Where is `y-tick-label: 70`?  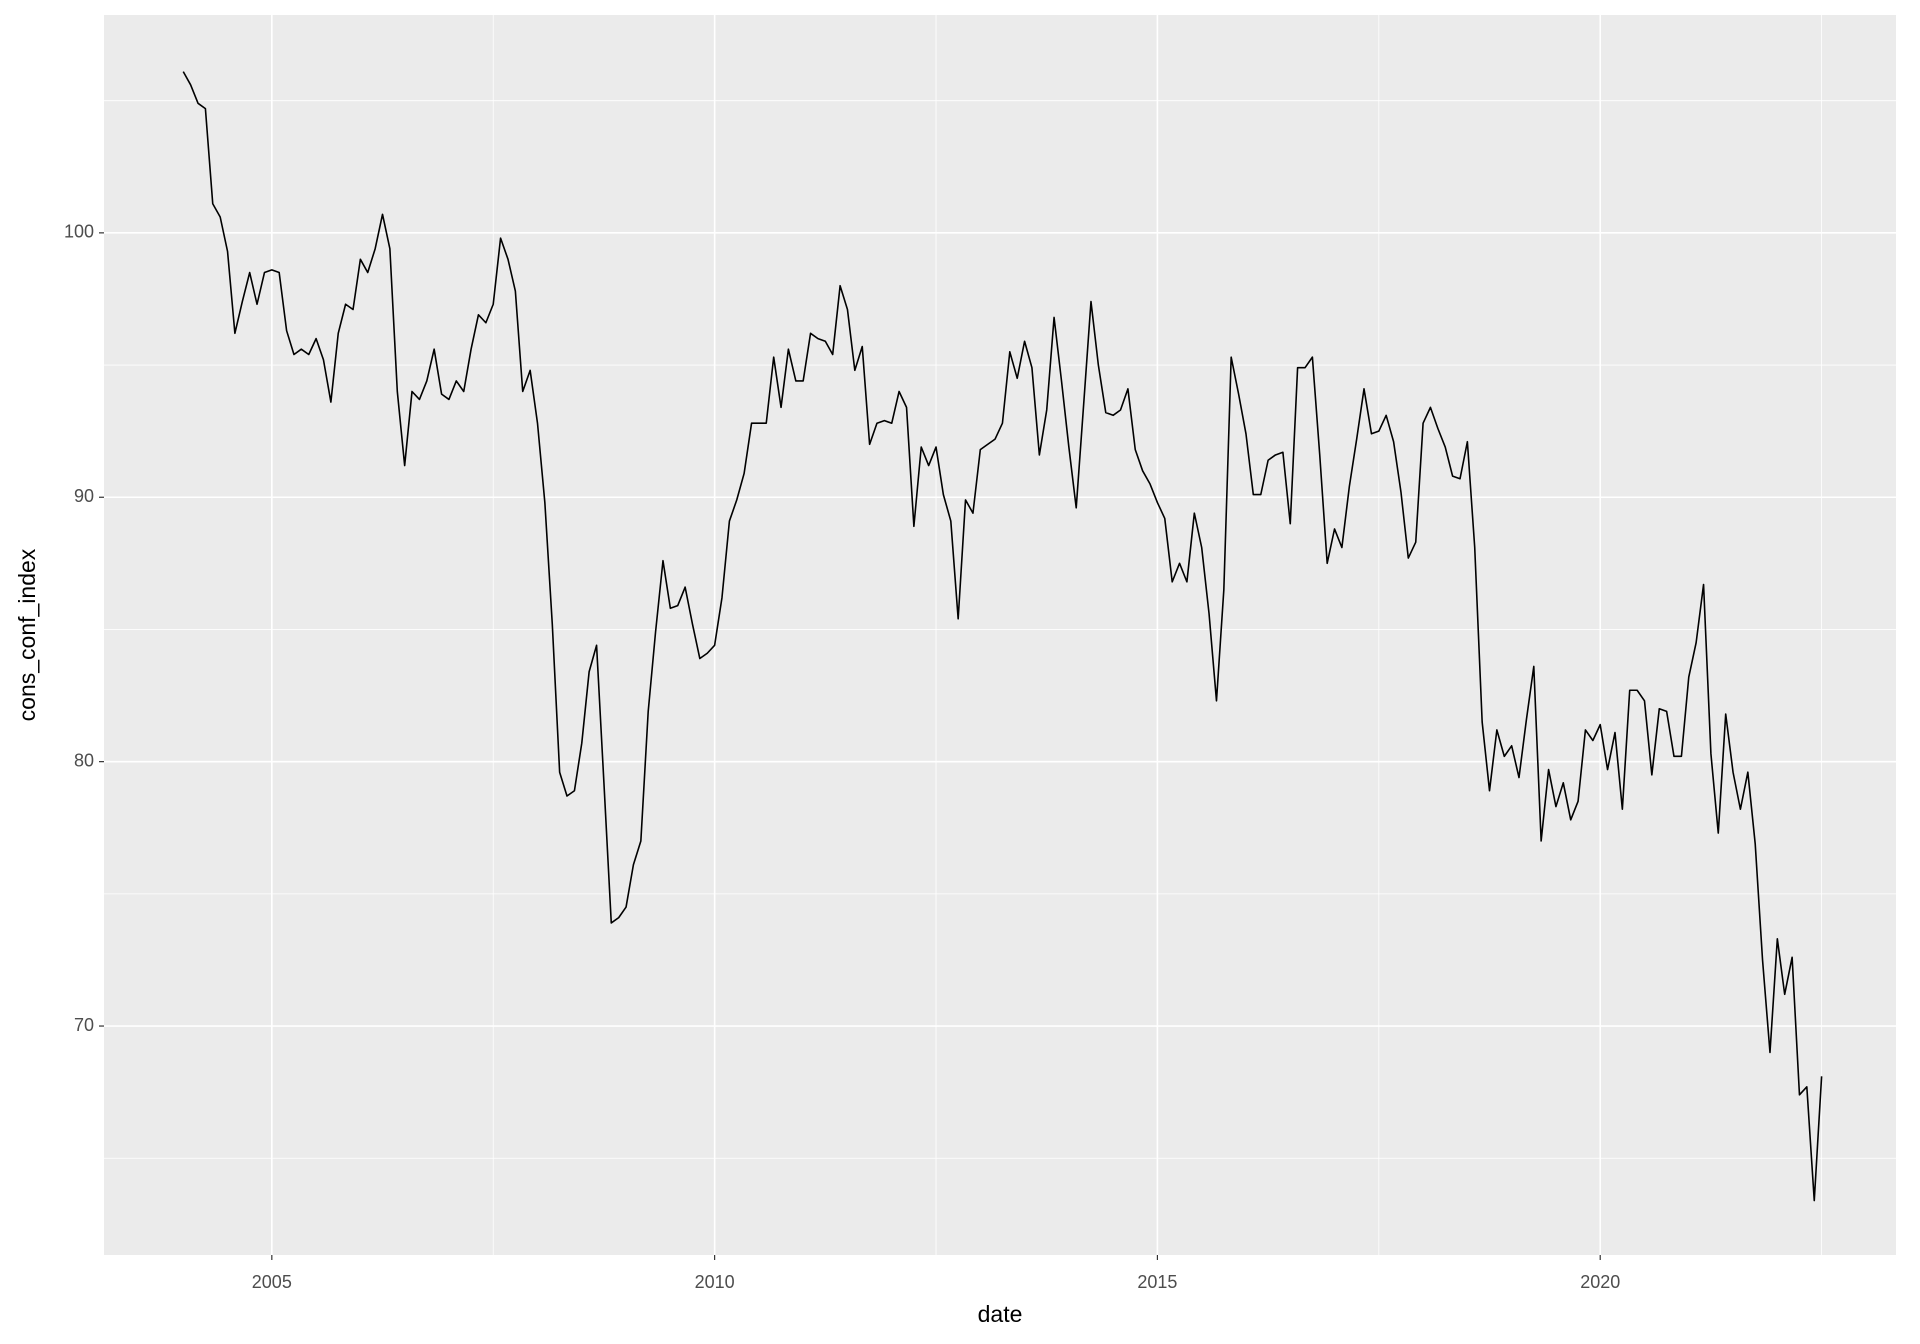
y-tick-label: 70 is located at coordinates (84, 1025).